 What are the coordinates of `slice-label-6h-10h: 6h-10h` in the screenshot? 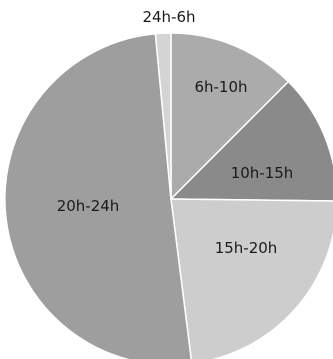 It's located at (220, 87).